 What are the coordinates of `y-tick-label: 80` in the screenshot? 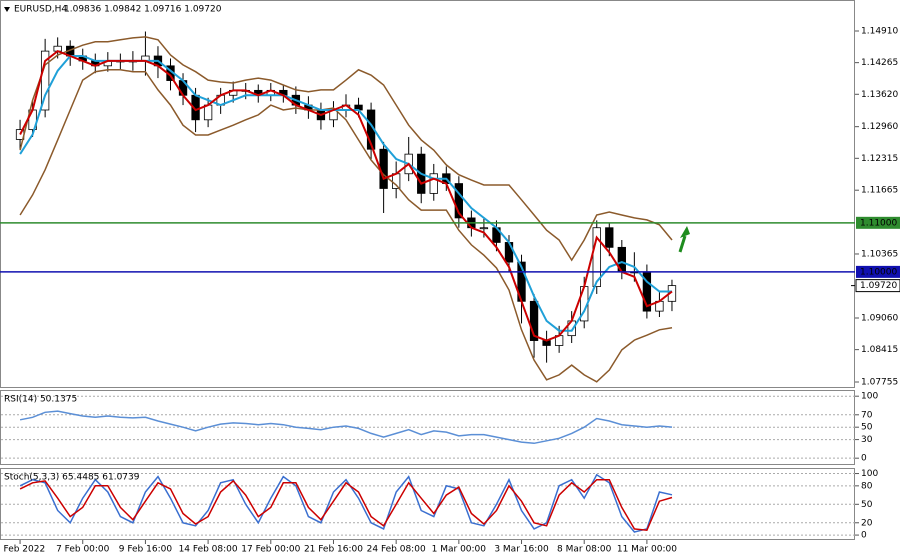 It's located at (867, 486).